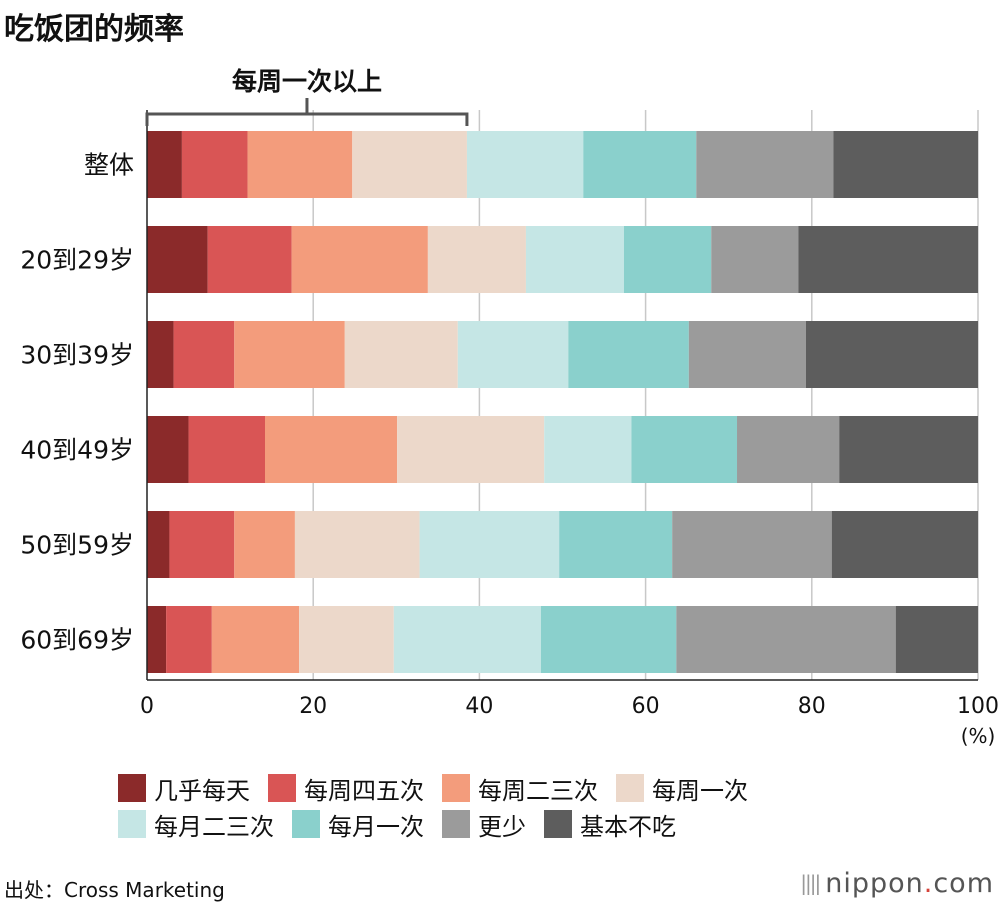  What do you see at coordinates (874, 883) in the screenshot?
I see `brand-name: nippon` at bounding box center [874, 883].